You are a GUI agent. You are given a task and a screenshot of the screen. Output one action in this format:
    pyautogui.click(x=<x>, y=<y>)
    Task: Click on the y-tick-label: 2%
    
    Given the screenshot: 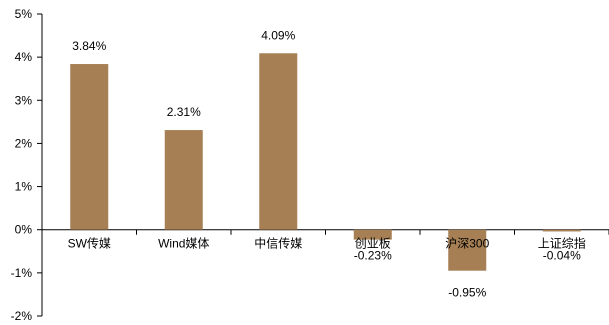 What is the action you would take?
    pyautogui.click(x=24, y=143)
    